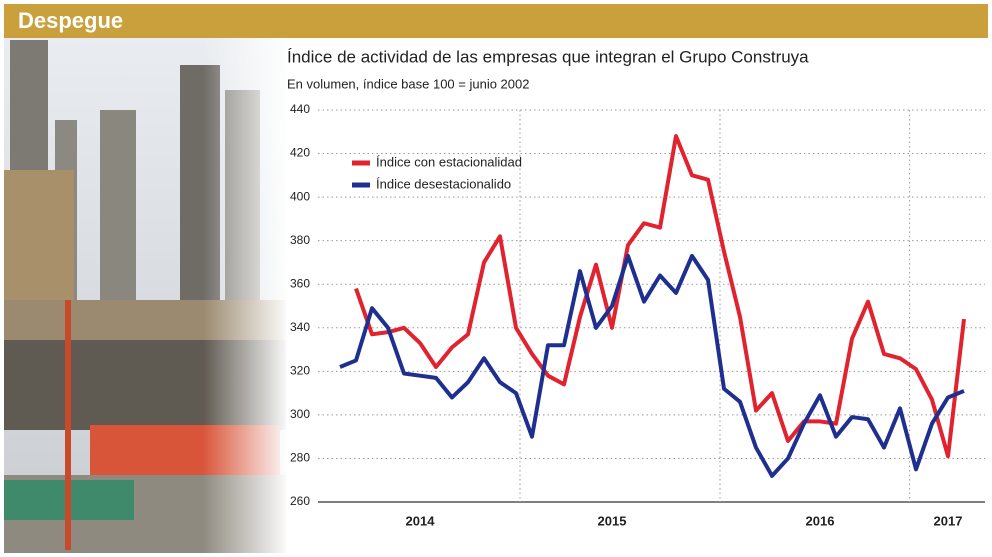 Image resolution: width=992 pixels, height=557 pixels. I want to click on y-tick-label: 260, so click(300, 501).